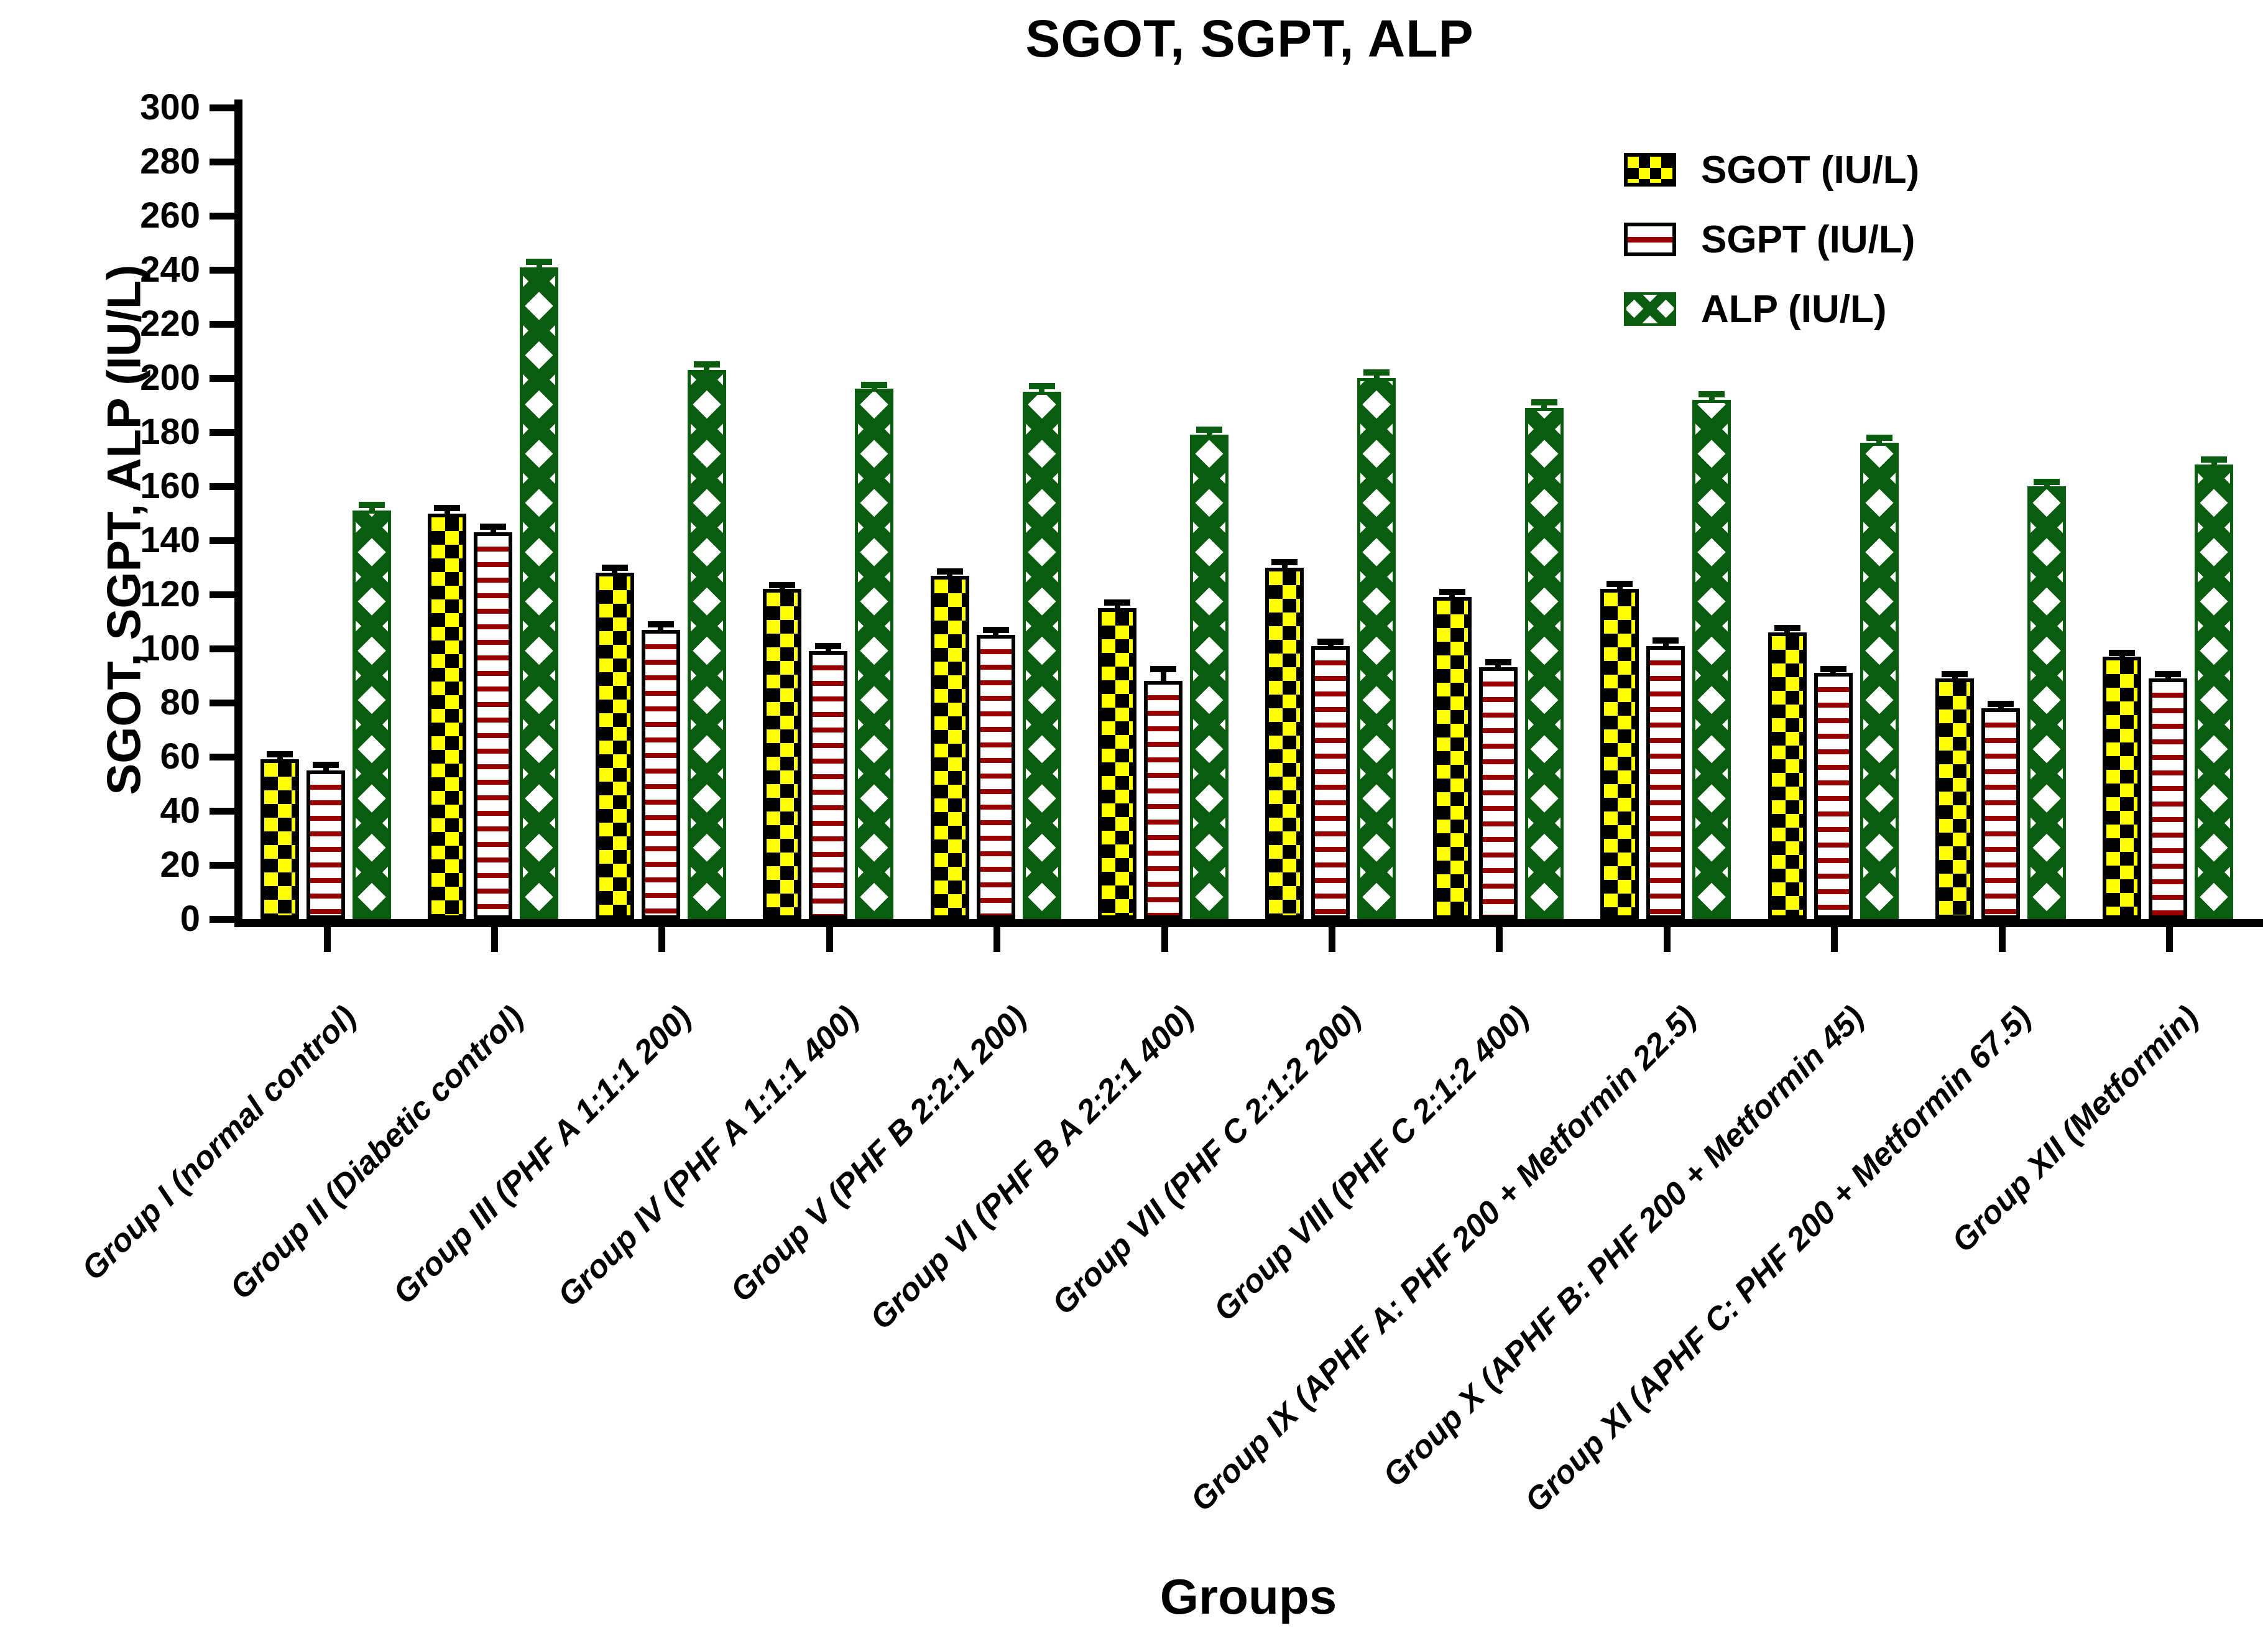 This screenshot has width=2268, height=1641. I want to click on bar-sgot-group-v, so click(949, 747).